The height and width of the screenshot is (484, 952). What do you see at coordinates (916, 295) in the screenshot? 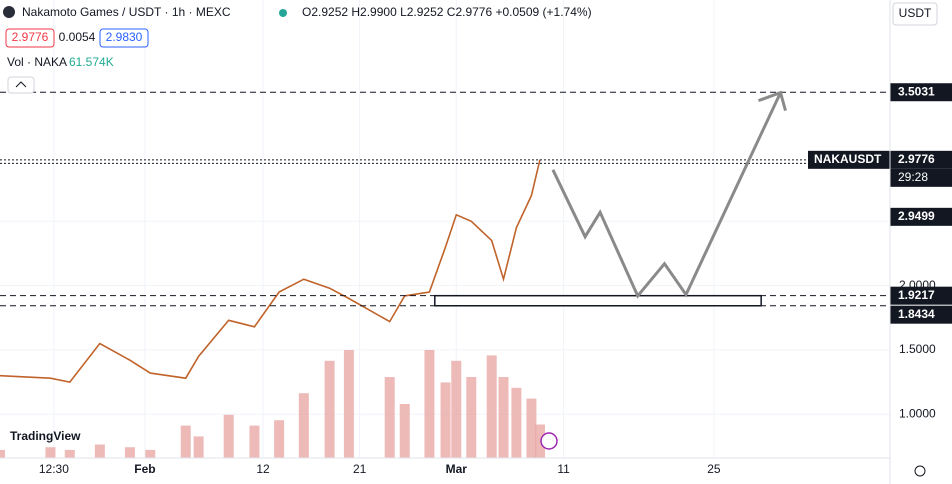
I see `level-label: 1.9217` at bounding box center [916, 295].